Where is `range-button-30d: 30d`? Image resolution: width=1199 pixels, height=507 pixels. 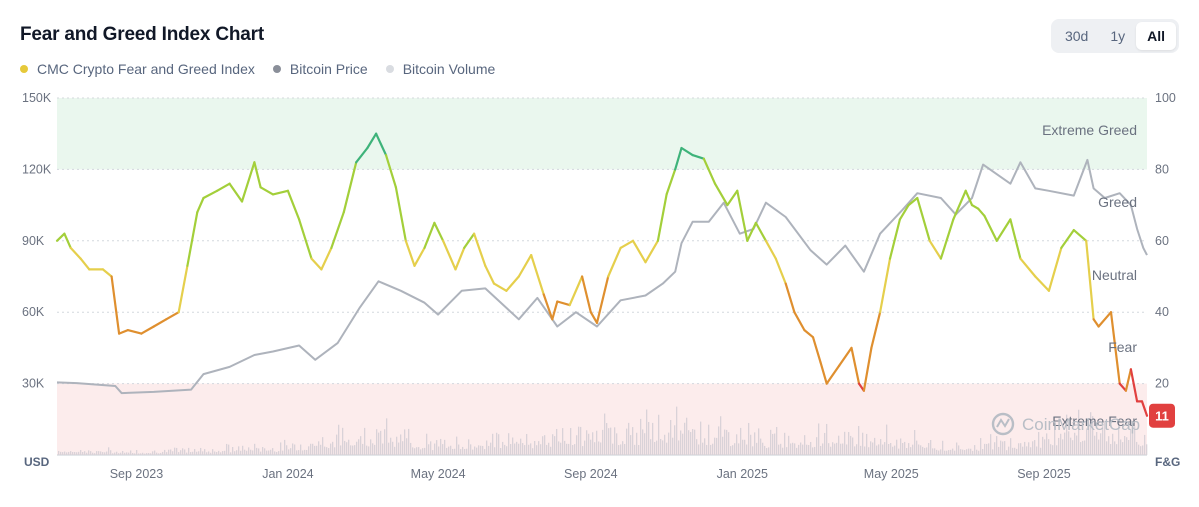 range-button-30d: 30d is located at coordinates (1076, 36).